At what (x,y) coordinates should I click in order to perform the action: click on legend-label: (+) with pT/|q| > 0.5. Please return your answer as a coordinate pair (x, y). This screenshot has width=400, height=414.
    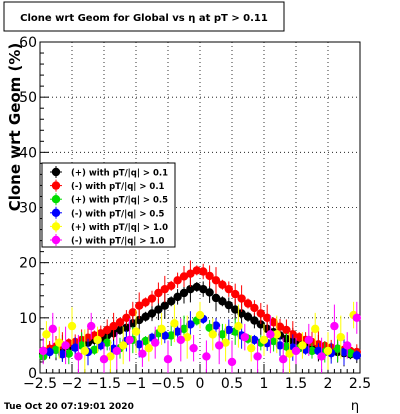
    Looking at the image, I should click on (119, 201).